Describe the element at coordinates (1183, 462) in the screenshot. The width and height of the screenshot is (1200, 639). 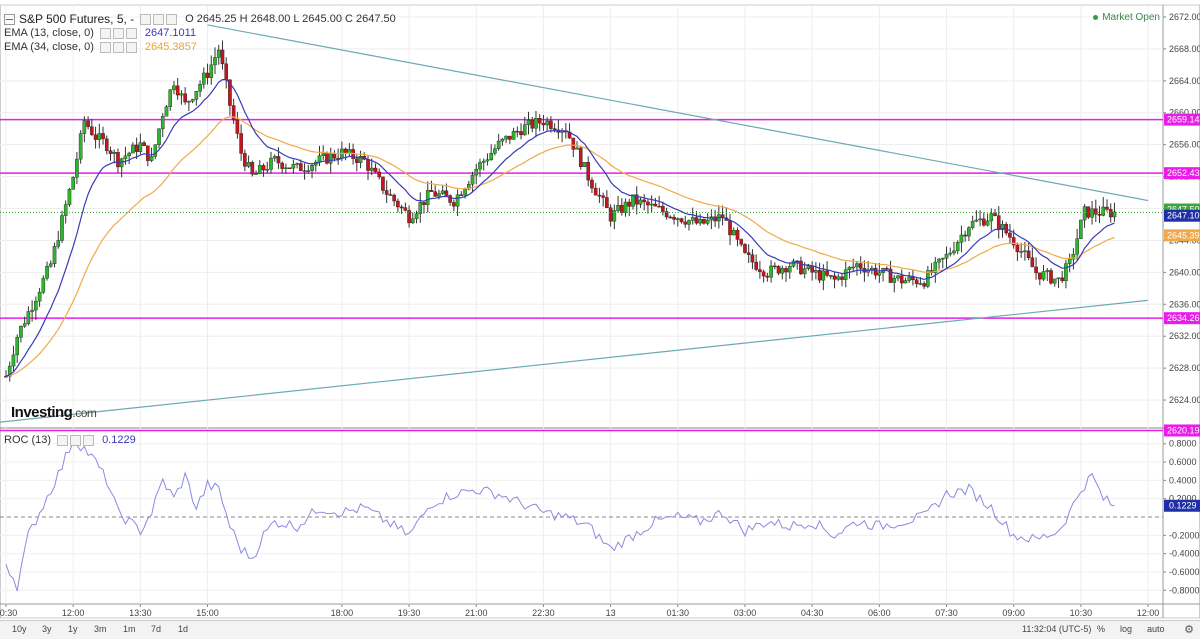
I see `roc-tick-label: 0.6000` at that location.